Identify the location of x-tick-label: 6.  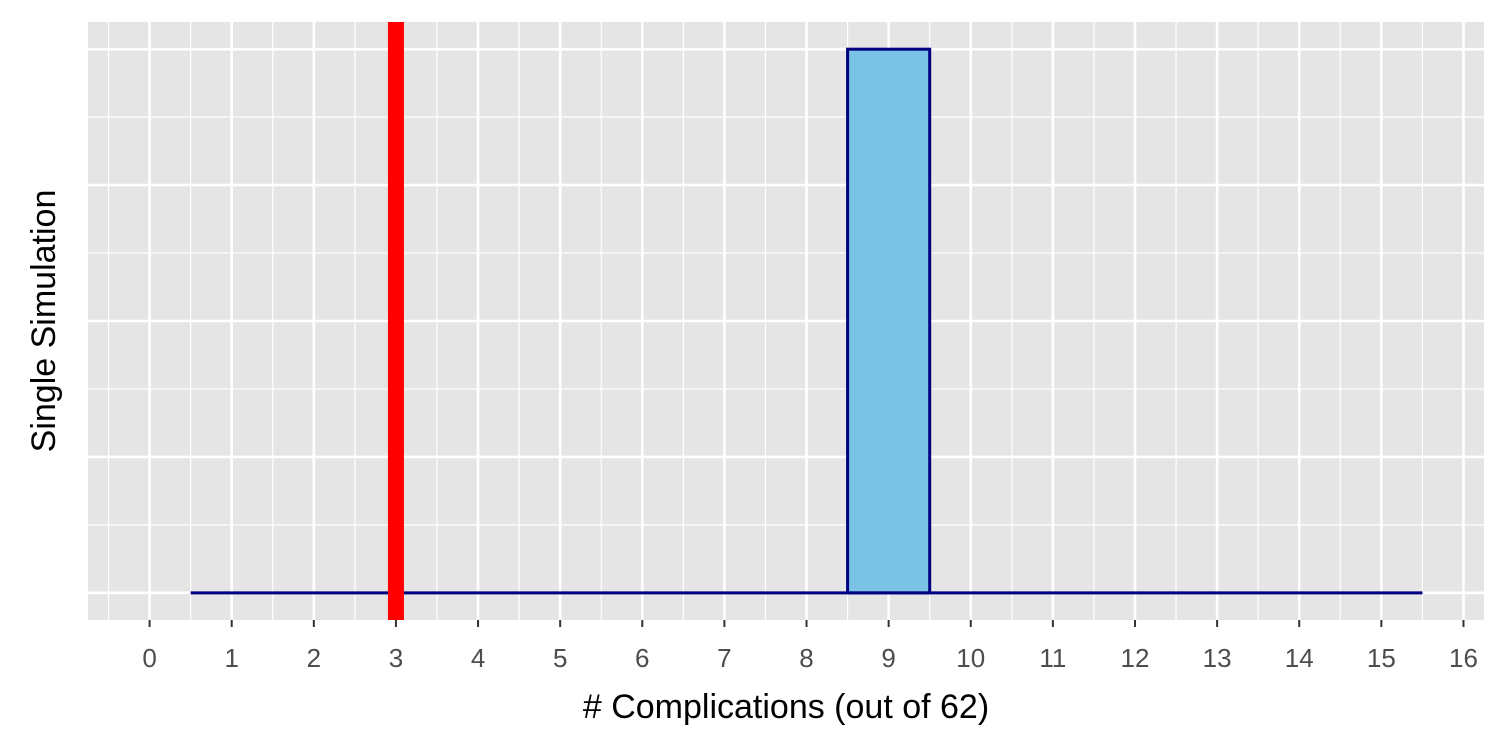
(642, 658).